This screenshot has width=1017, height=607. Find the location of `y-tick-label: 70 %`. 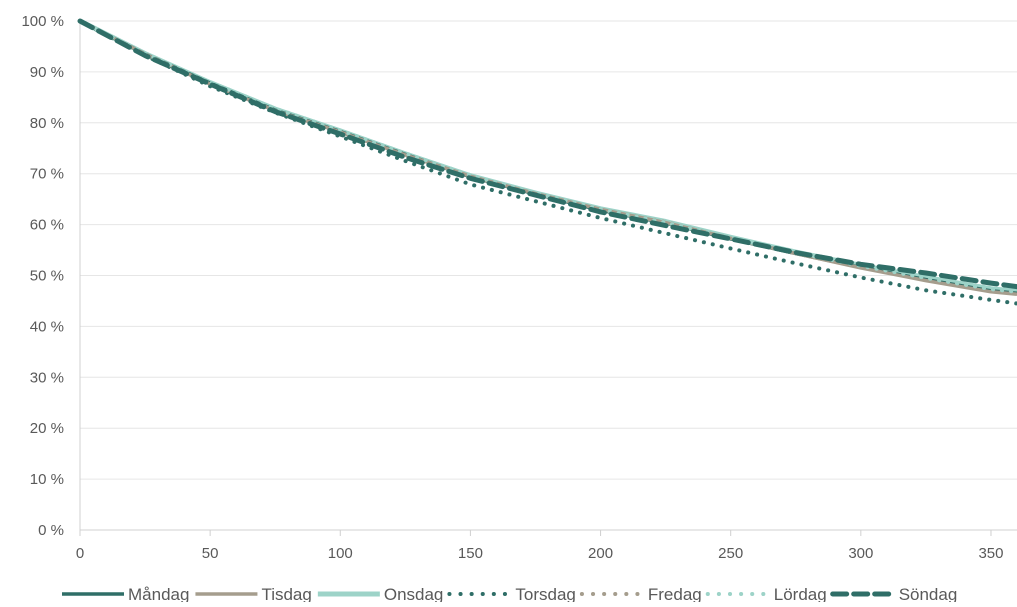

y-tick-label: 70 % is located at coordinates (47, 174).